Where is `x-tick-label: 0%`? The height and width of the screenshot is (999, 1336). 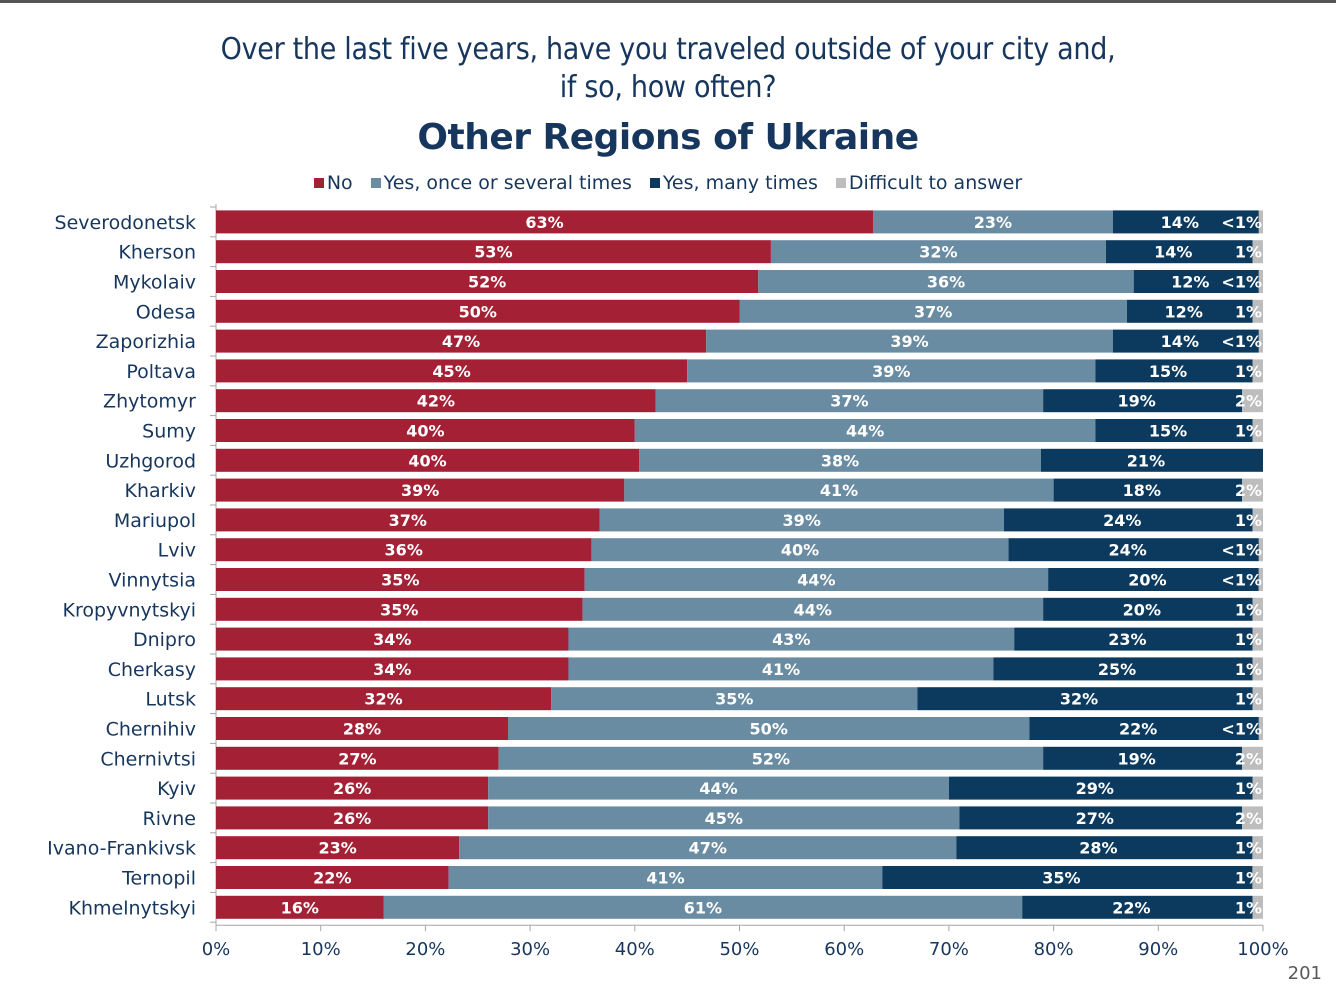
x-tick-label: 0% is located at coordinates (216, 949).